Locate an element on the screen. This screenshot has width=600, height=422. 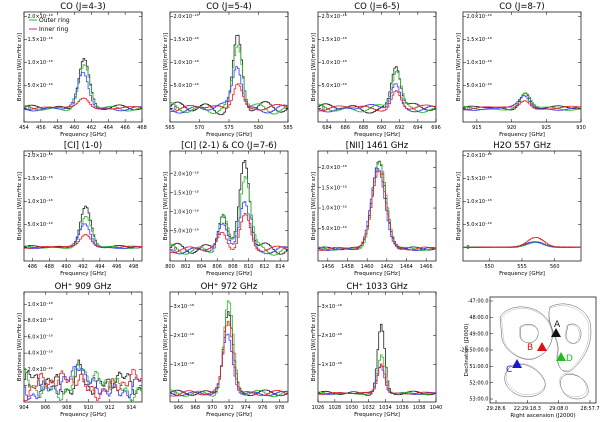
x-tick-label: 464 is located at coordinates (109, 128).